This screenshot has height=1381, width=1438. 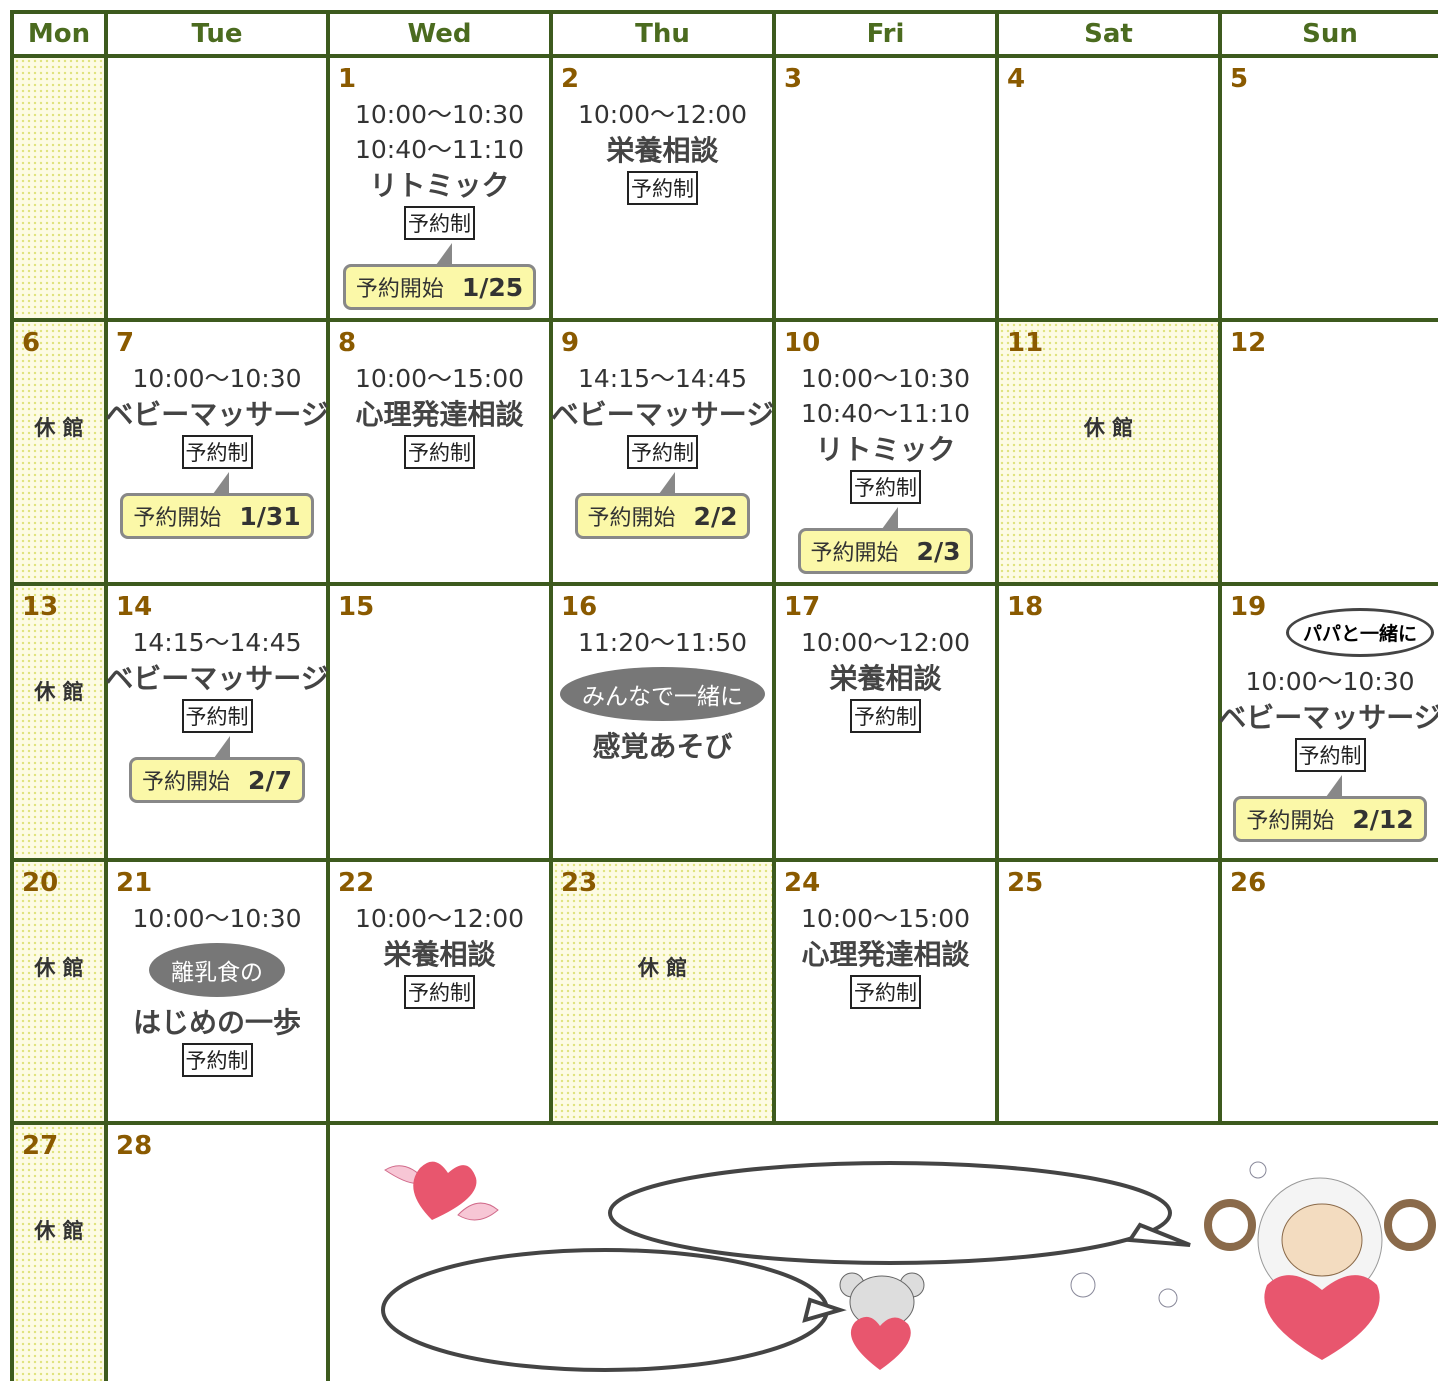 I want to click on day-header: Thu, so click(x=662, y=34).